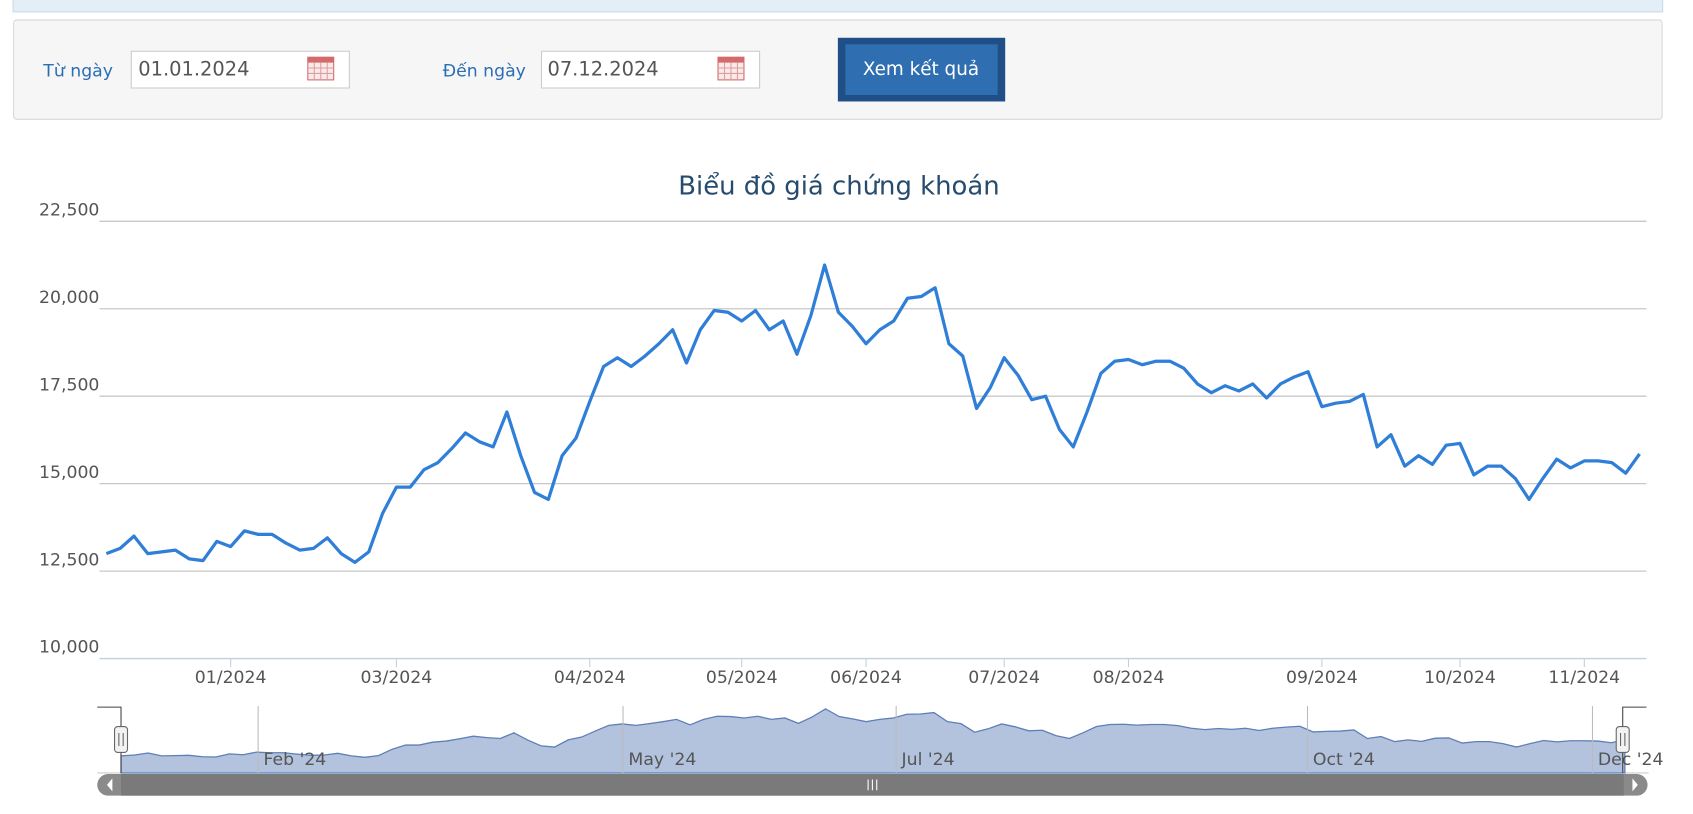 This screenshot has height=814, width=1693. I want to click on x-tick-label: 03/2024, so click(397, 678).